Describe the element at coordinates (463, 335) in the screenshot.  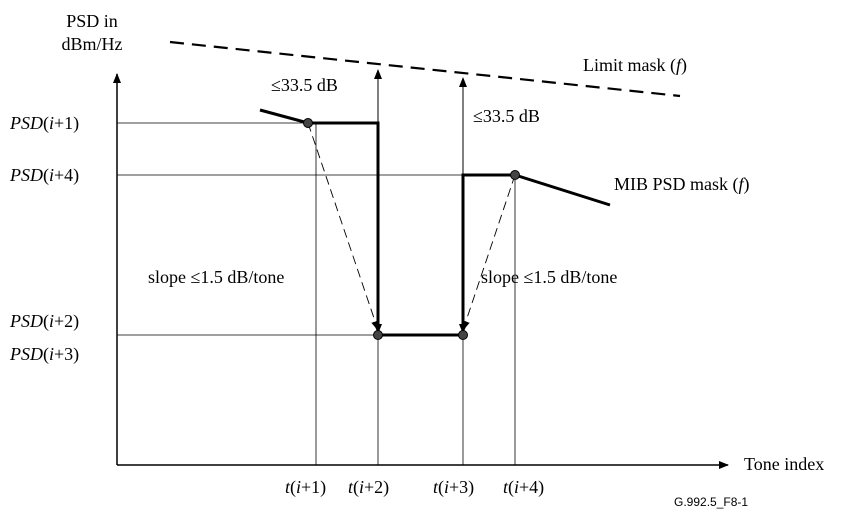
I see `point-psd-i3` at that location.